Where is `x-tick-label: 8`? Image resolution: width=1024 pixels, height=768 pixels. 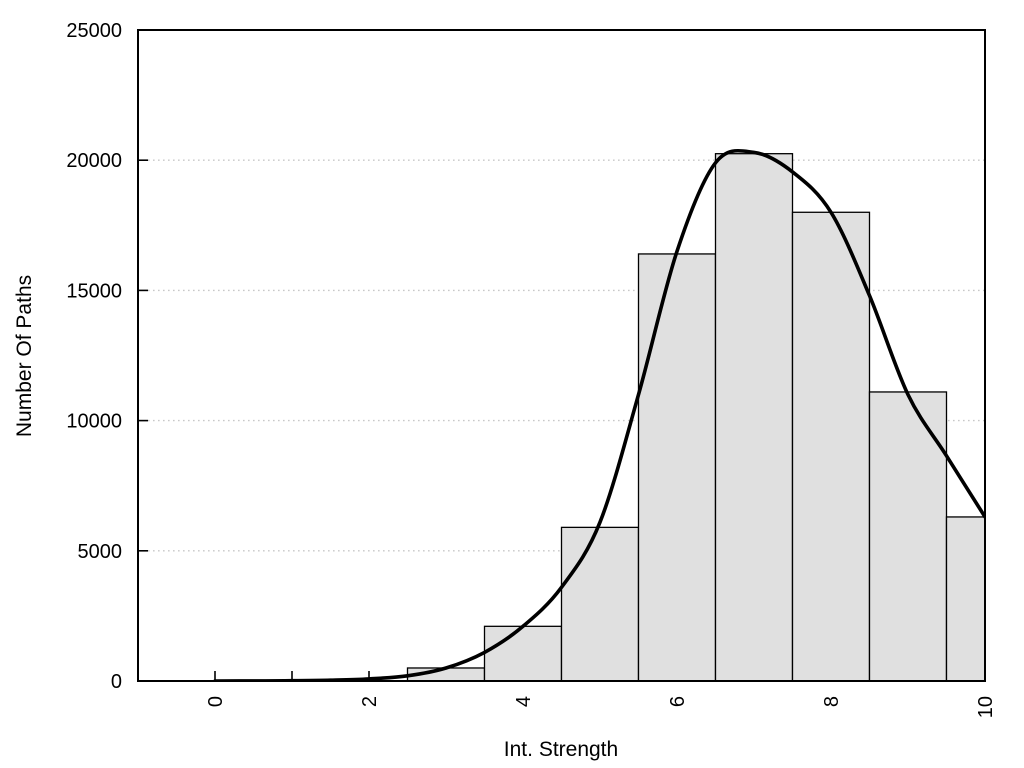
x-tick-label: 8 is located at coordinates (832, 701).